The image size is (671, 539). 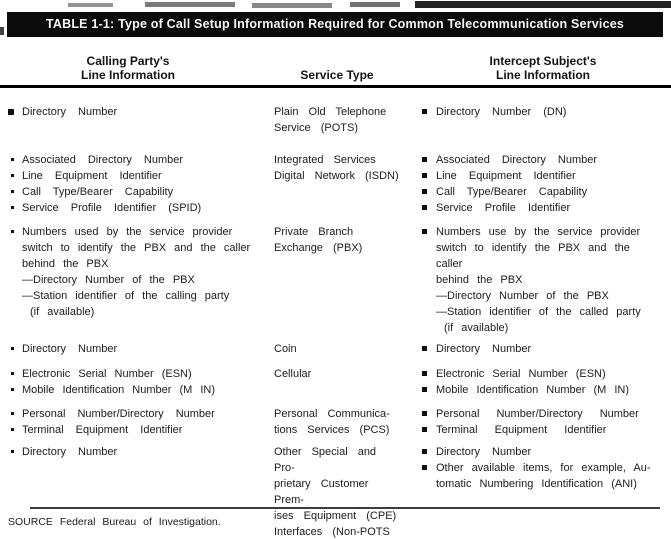 I want to click on footer-rule, so click(x=345, y=508).